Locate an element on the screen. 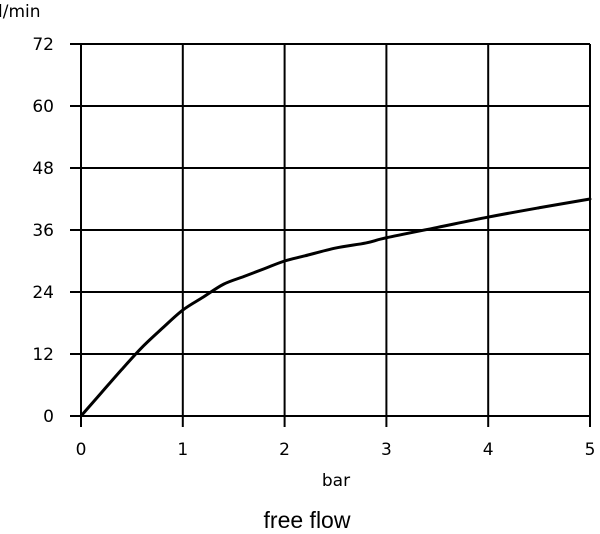 This screenshot has width=600, height=534. x-axis-label: bar is located at coordinates (336, 481).